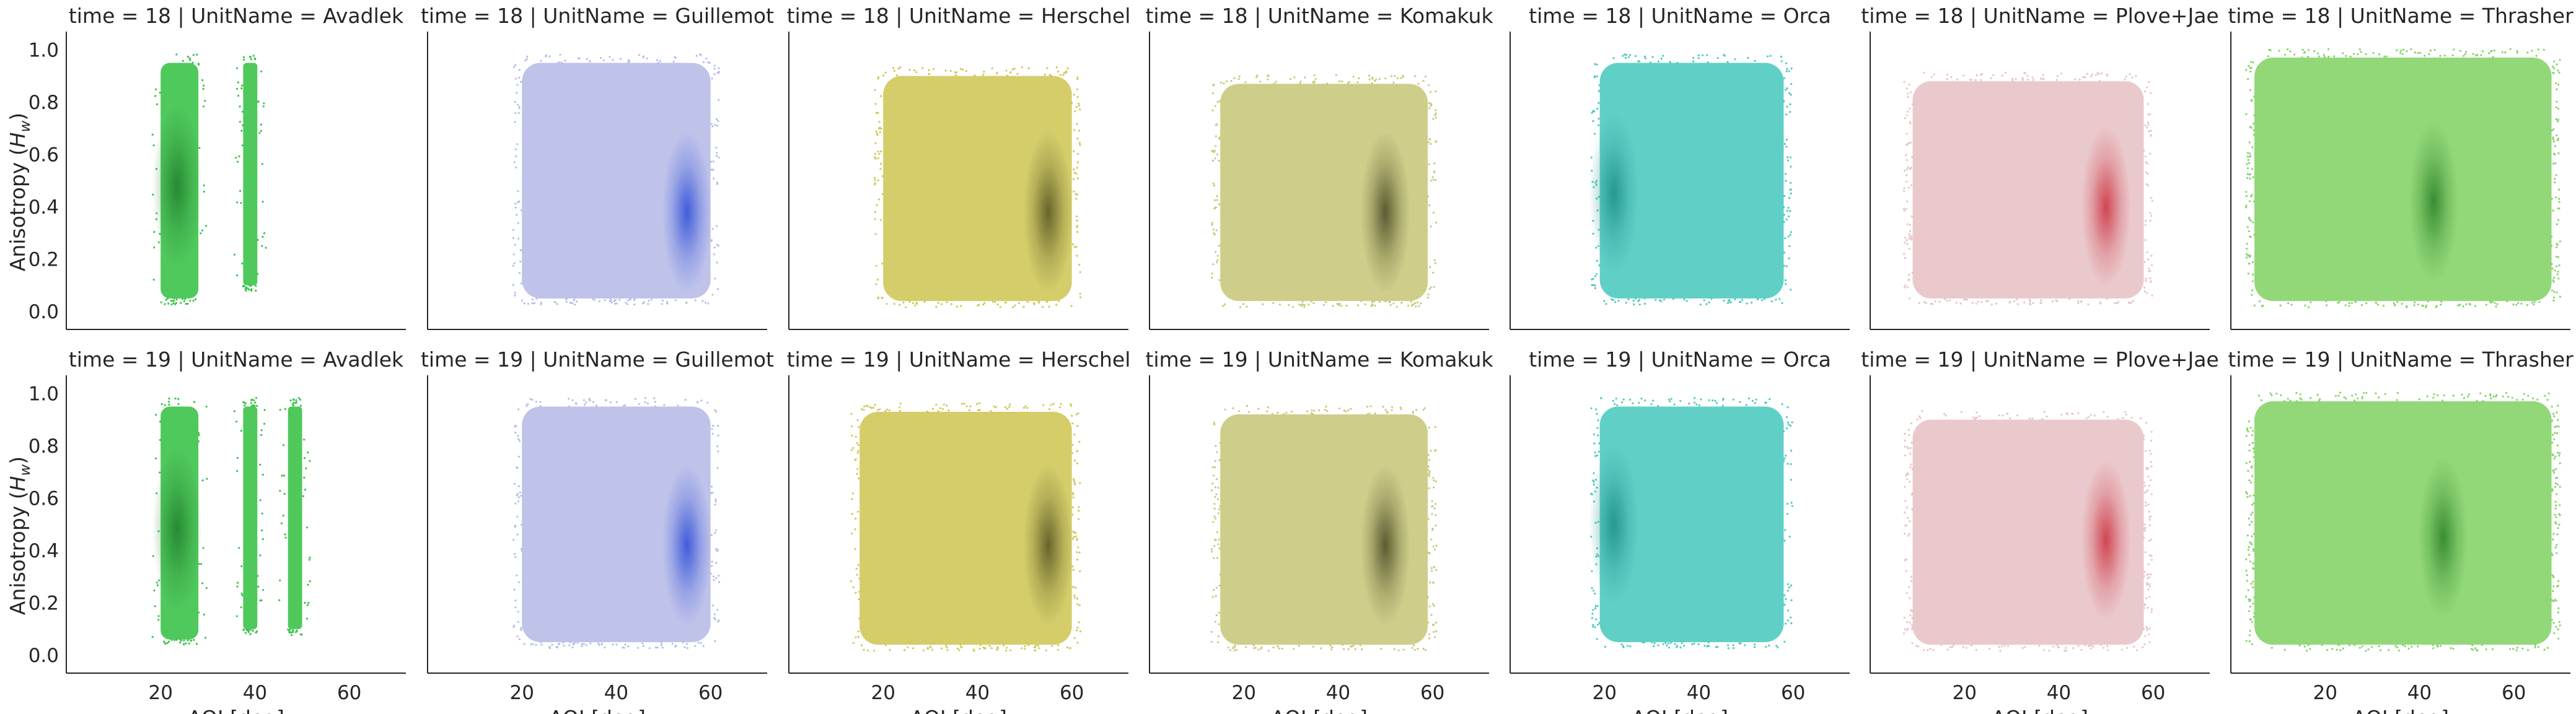  What do you see at coordinates (1048, 212) in the screenshot?
I see `density-core` at bounding box center [1048, 212].